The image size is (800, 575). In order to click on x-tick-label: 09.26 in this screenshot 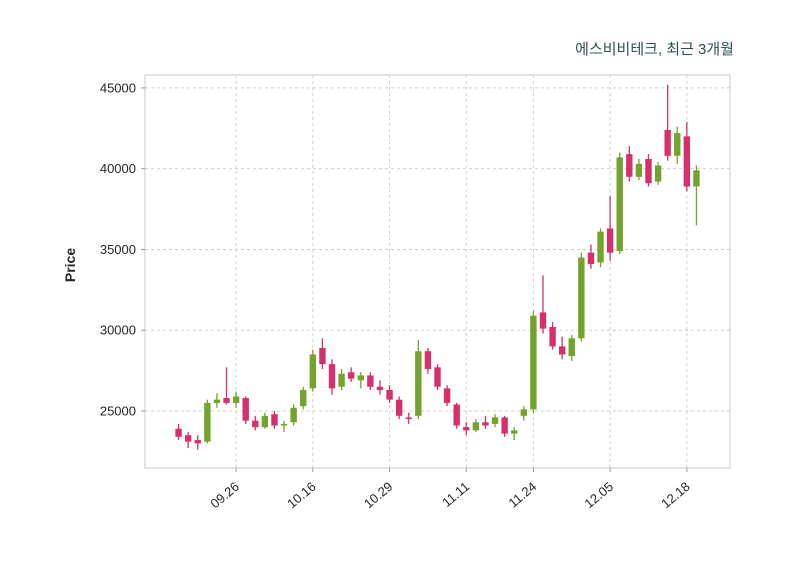, I will do `click(224, 495)`.